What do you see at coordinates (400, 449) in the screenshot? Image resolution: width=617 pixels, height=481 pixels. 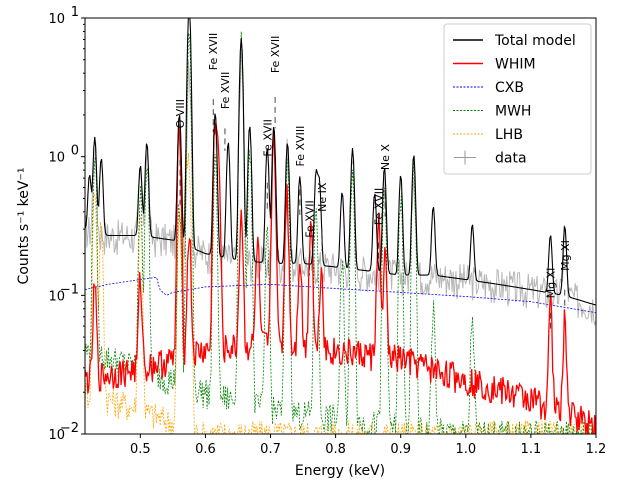 I see `x-tick-label: 0.9` at bounding box center [400, 449].